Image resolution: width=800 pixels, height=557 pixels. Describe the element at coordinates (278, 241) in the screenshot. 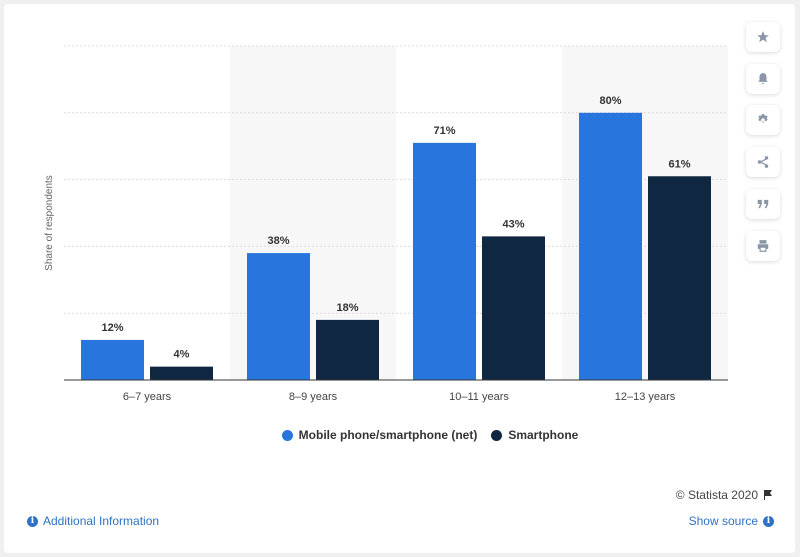

I see `data-label: 38%` at that location.